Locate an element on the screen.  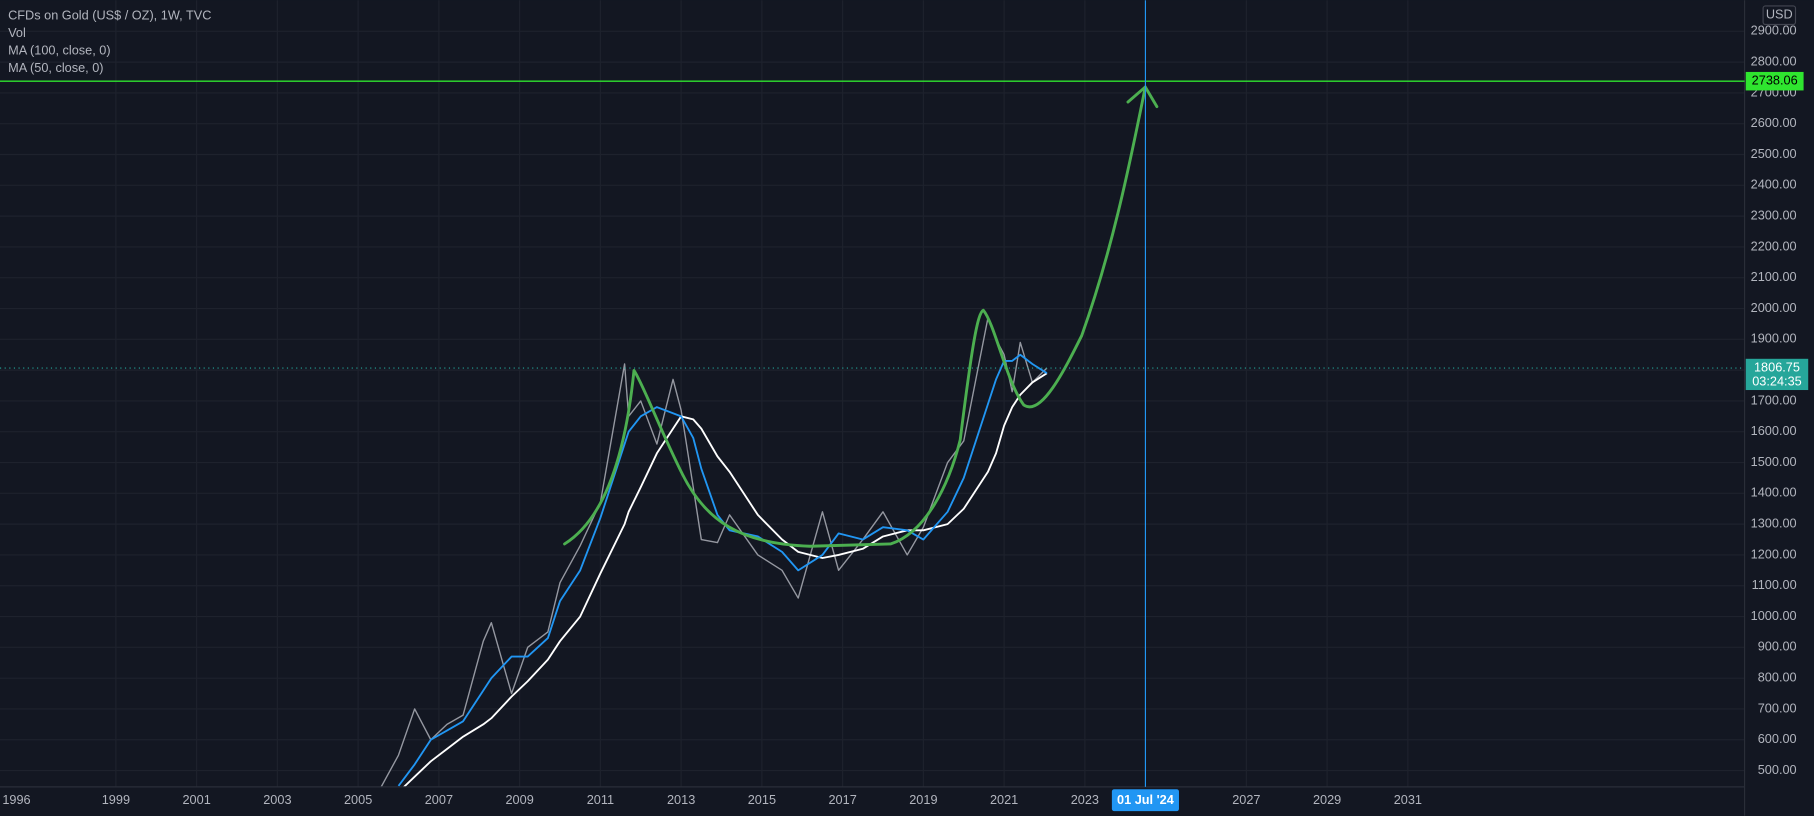
x-tick-label: 2007 is located at coordinates (439, 799).